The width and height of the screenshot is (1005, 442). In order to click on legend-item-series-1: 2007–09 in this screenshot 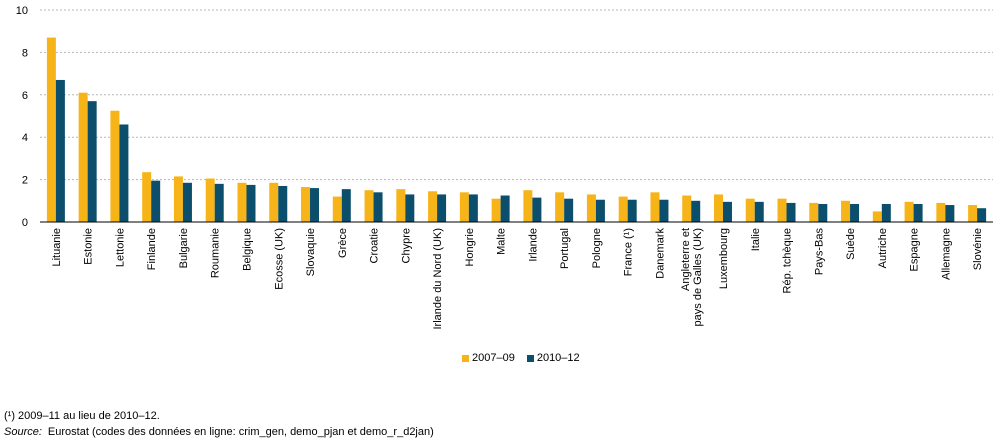, I will do `click(488, 358)`.